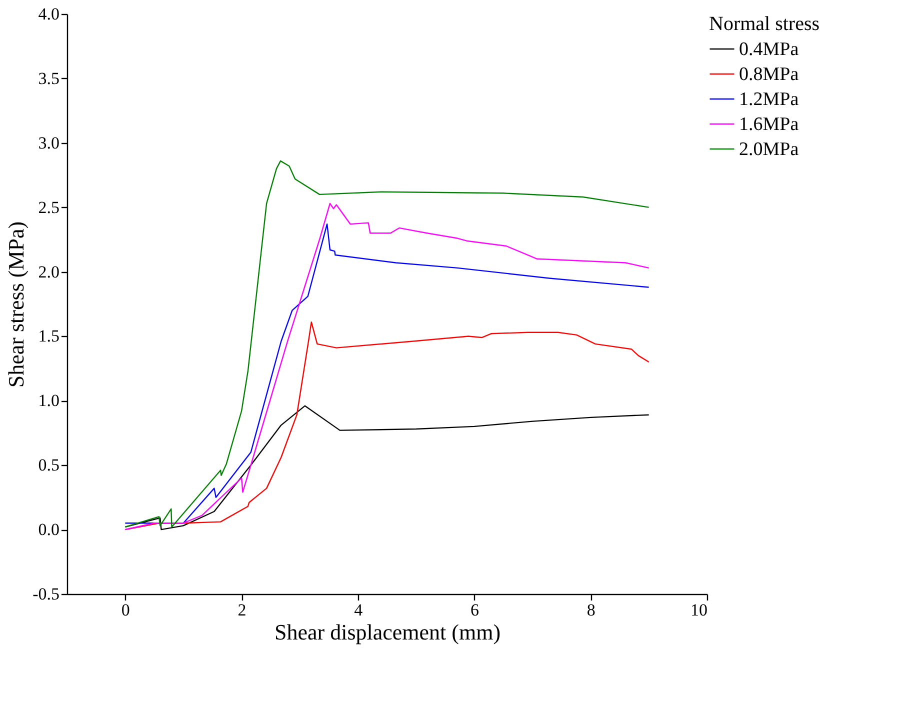  Describe the element at coordinates (769, 149) in the screenshot. I see `legend-label: 2.0MPa` at that location.